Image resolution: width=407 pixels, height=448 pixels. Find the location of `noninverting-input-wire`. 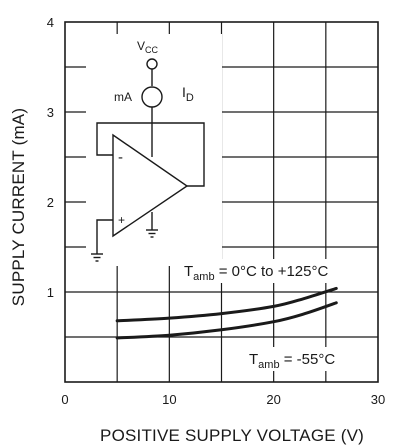

noninverting-input-wire is located at coordinates (104, 236).